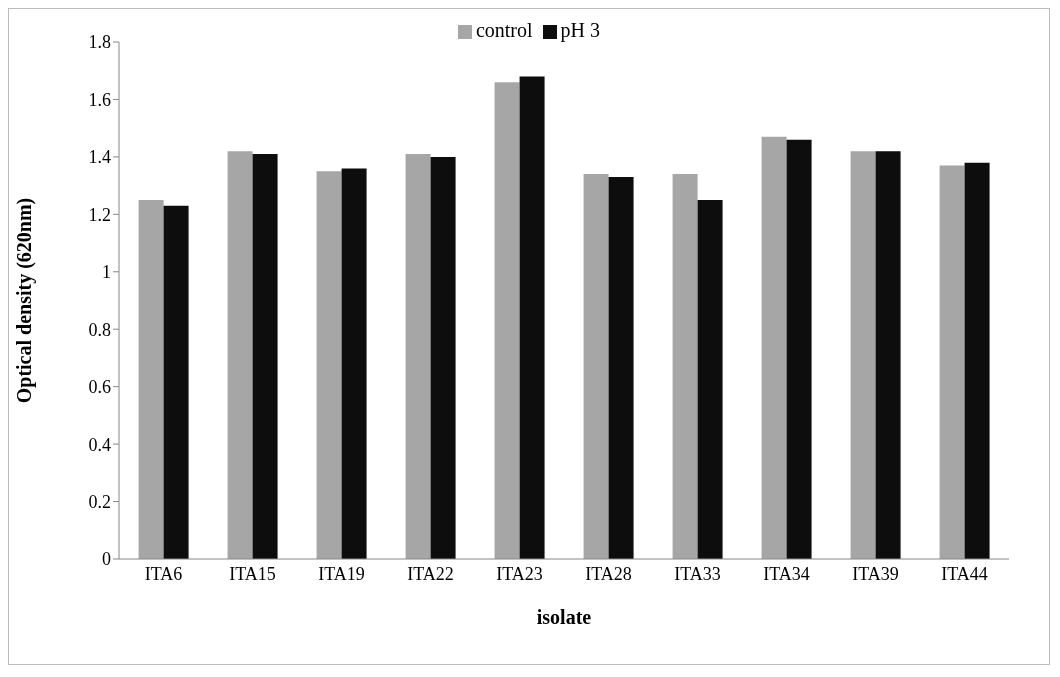  What do you see at coordinates (252, 573) in the screenshot?
I see `x-tick-label: ITA15` at bounding box center [252, 573].